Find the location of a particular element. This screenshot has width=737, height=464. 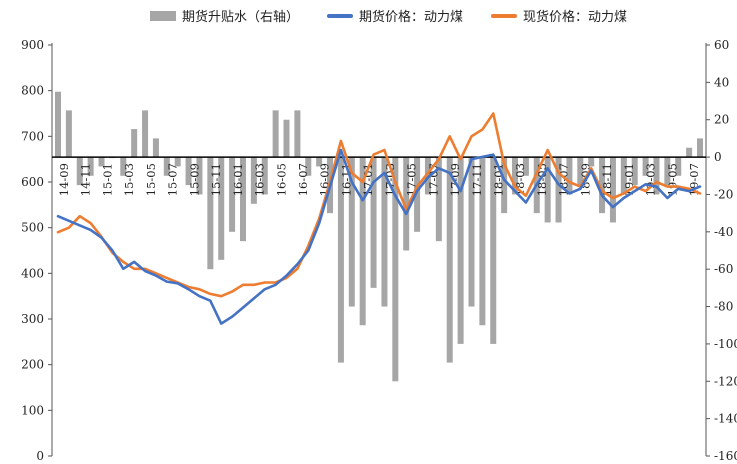

y-right-tick-label: -160 is located at coordinates (725, 456).